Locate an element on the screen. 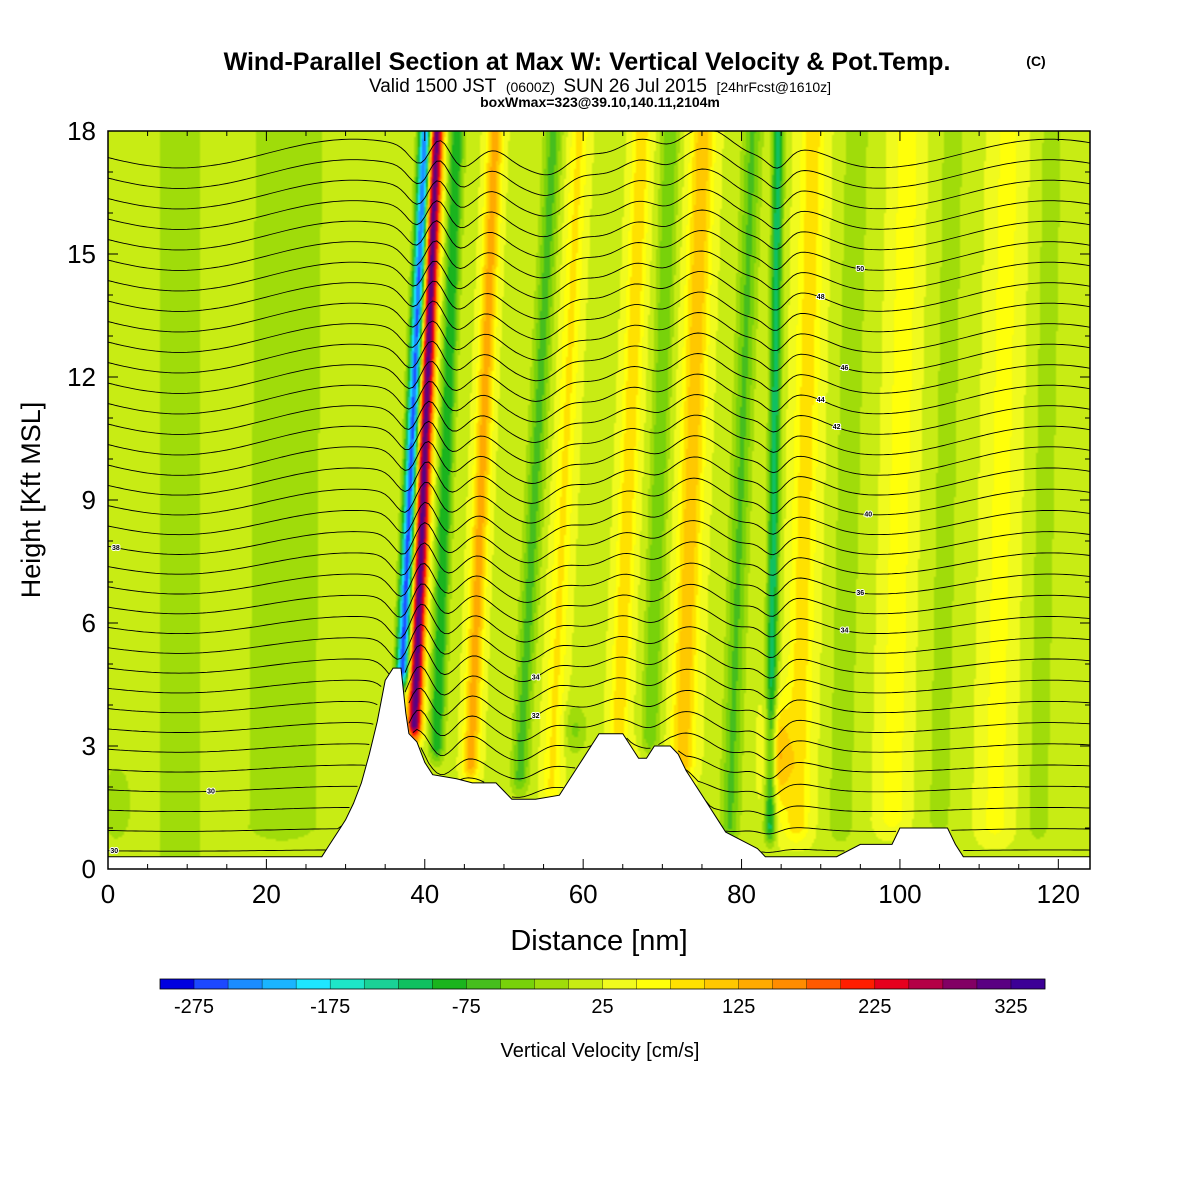  x-tick-label: 40 is located at coordinates (424, 894).